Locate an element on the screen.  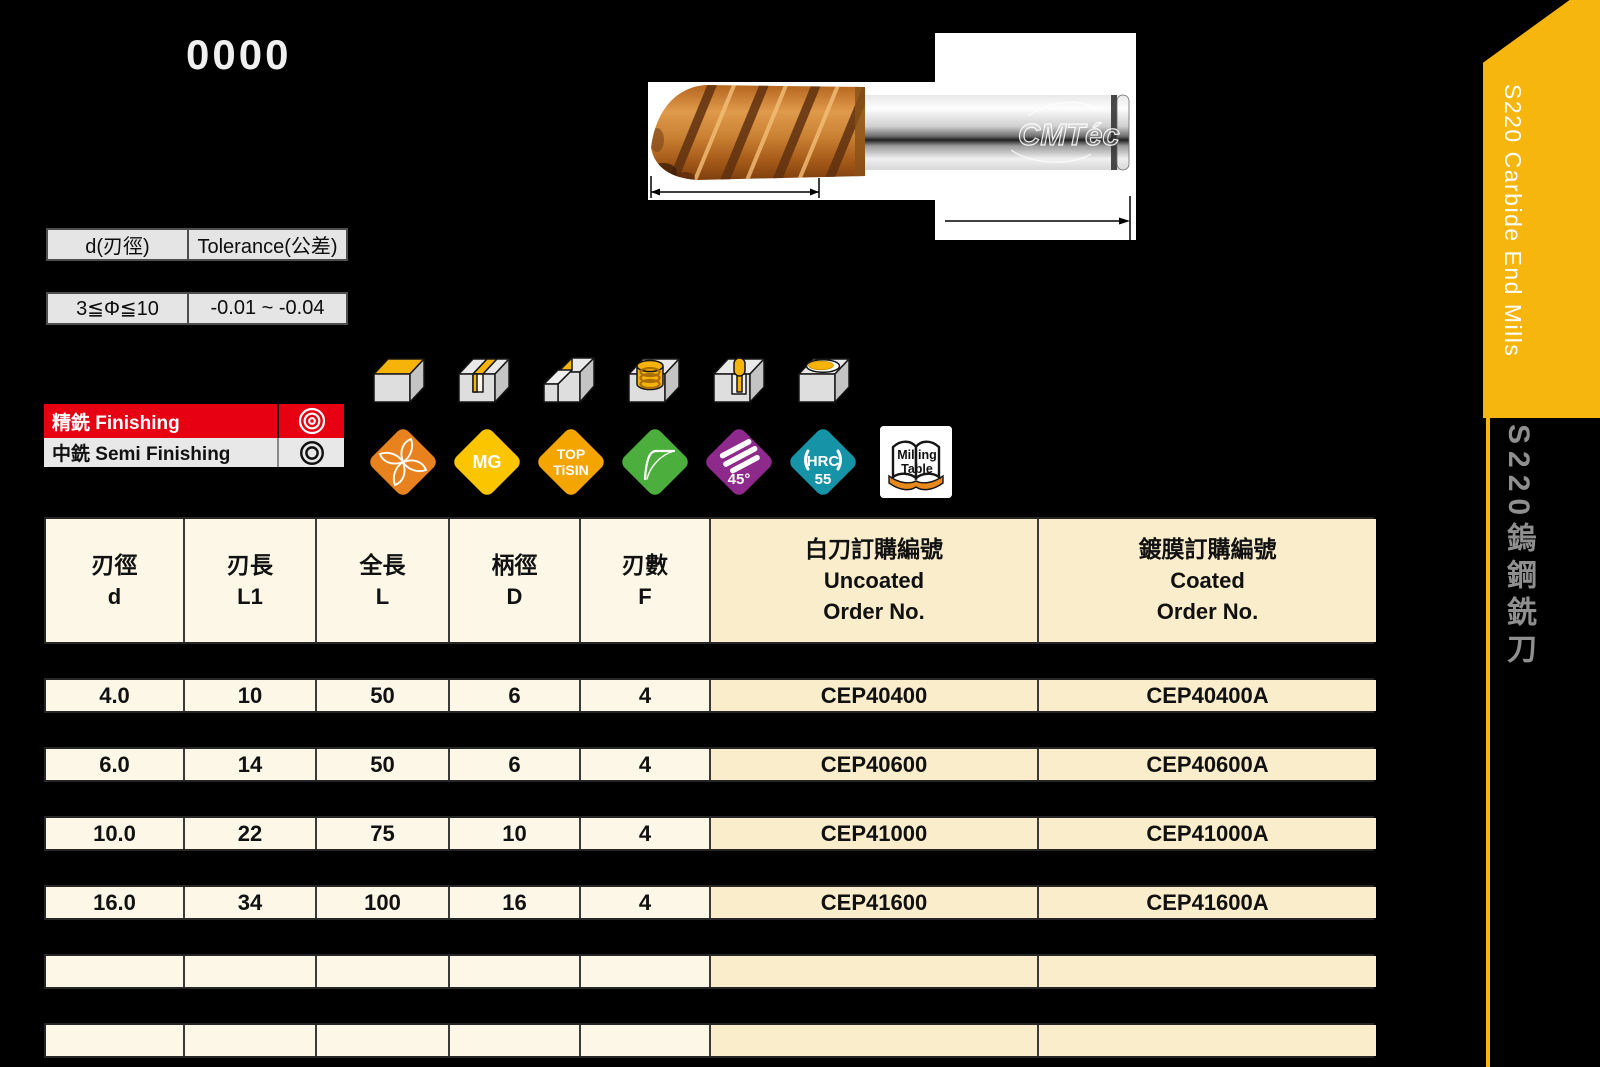
double-circle-icon is located at coordinates (310, 452).